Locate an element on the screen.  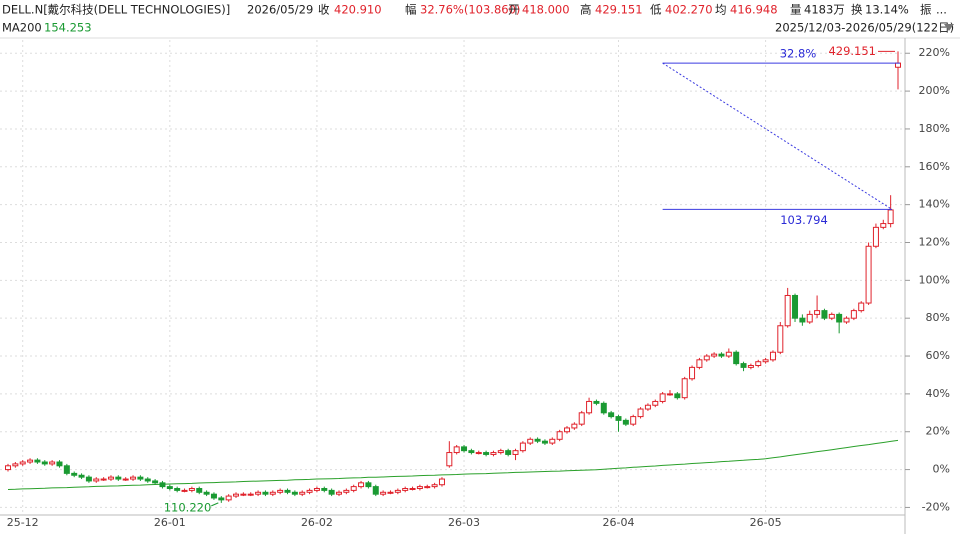
y-tick-label: 160% is located at coordinates (934, 166).